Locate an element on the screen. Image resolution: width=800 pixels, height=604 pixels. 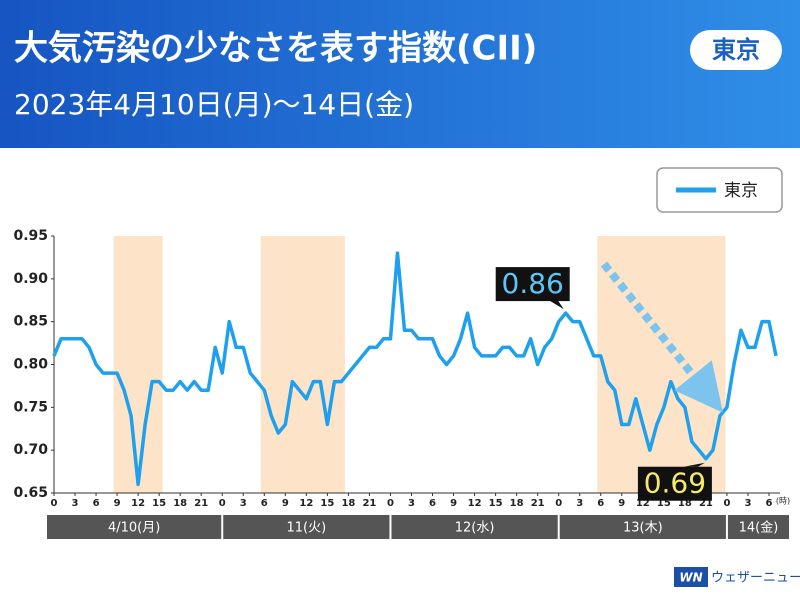
annotation-pointer is located at coordinates (694, 464).